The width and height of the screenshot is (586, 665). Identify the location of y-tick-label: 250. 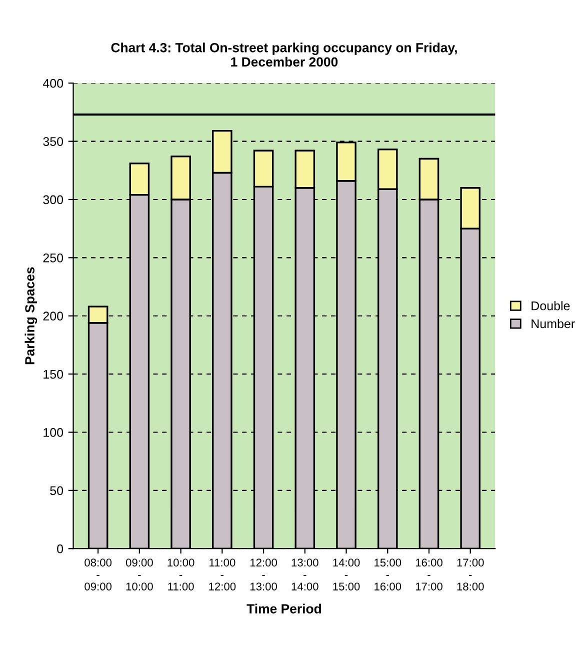
(53, 257).